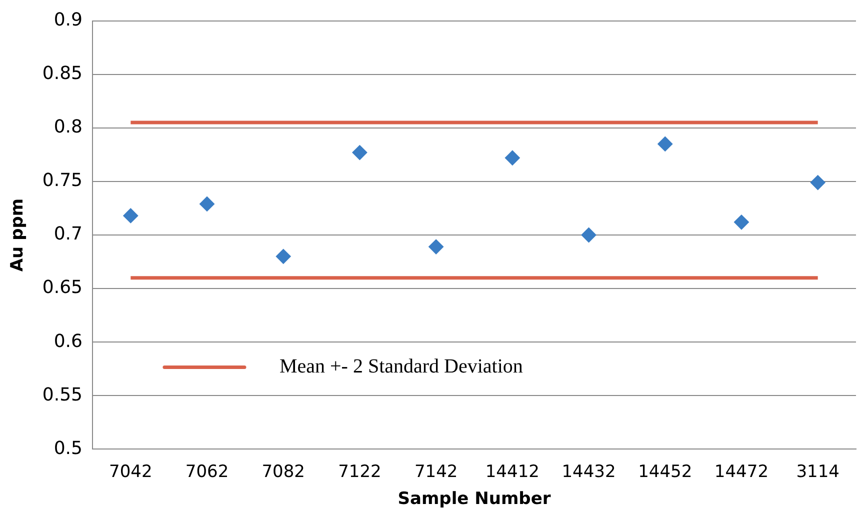 This screenshot has width=864, height=514. I want to click on x-tick-label: 14412, so click(512, 472).